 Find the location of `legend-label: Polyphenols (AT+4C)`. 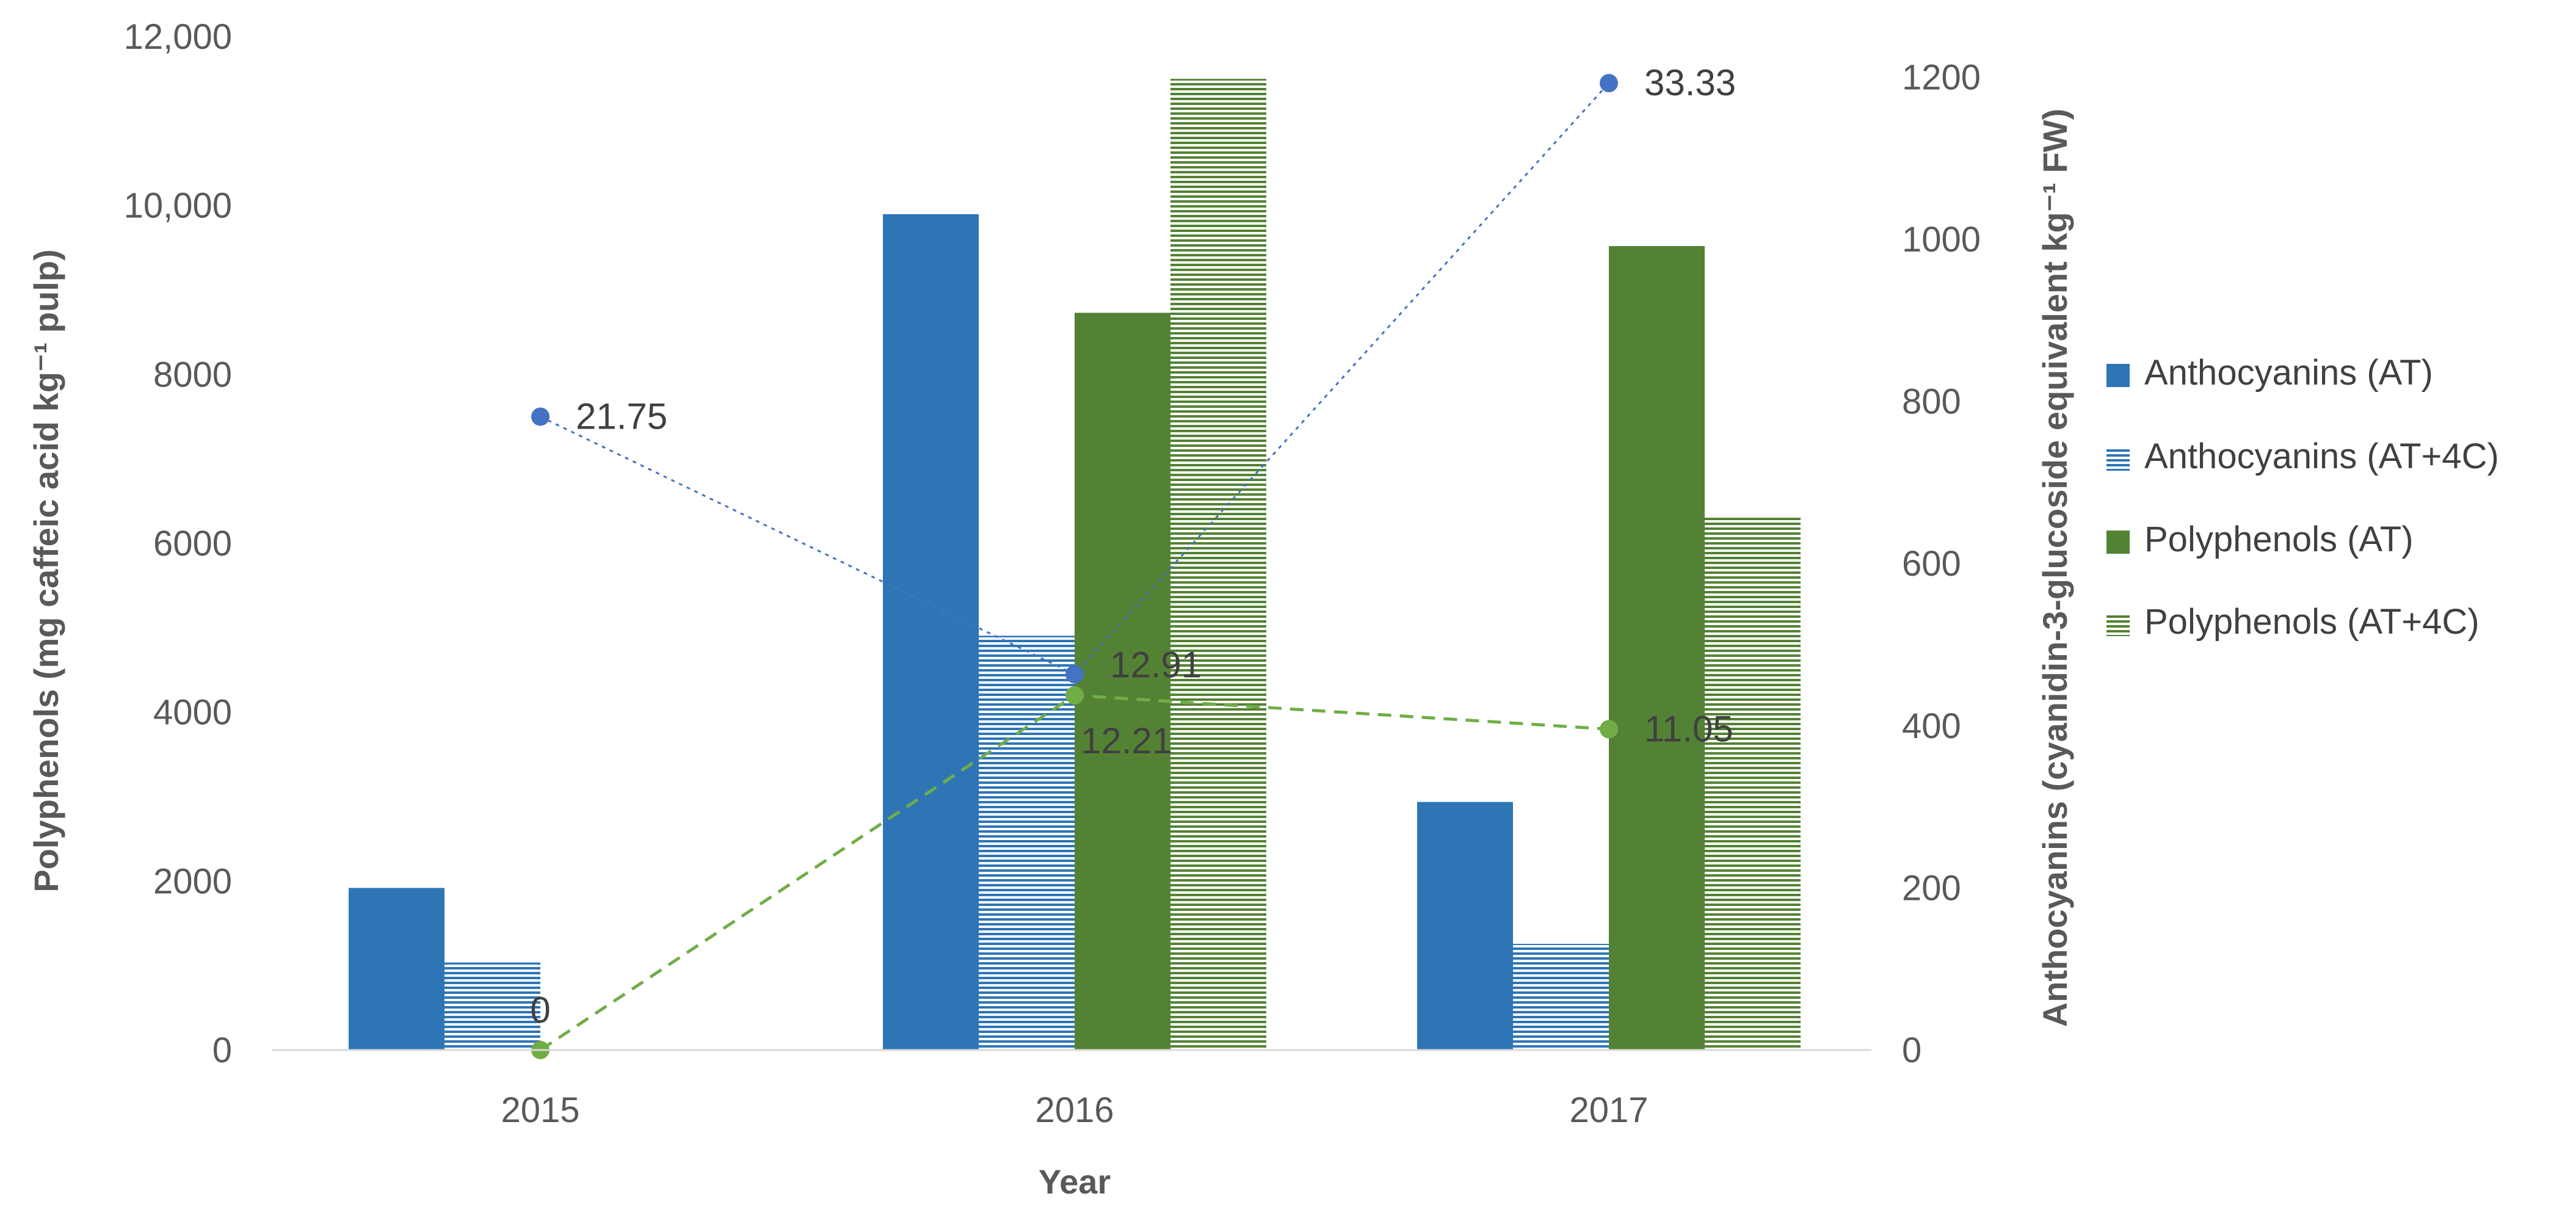

legend-label: Polyphenols (AT+4C) is located at coordinates (2312, 622).